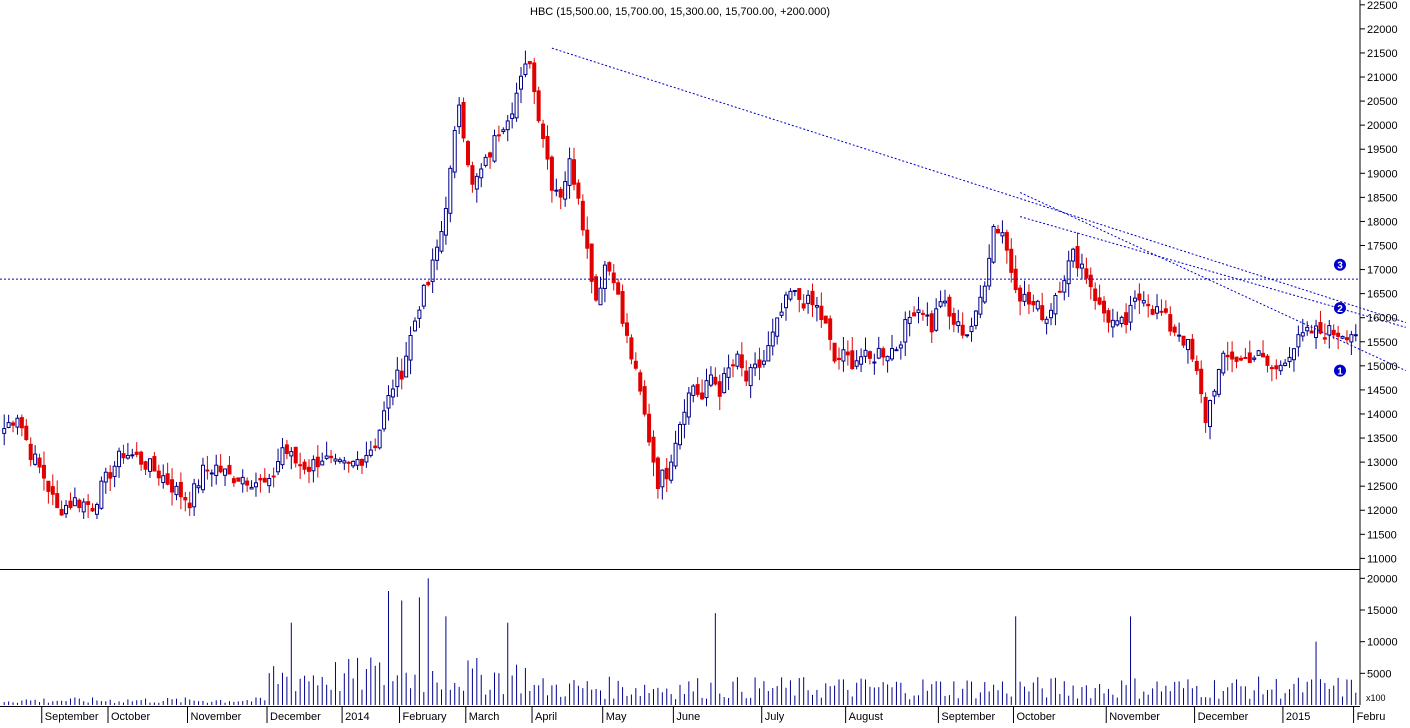  Describe the element at coordinates (1382, 295) in the screenshot. I see `price-tick-label: 16500` at that location.